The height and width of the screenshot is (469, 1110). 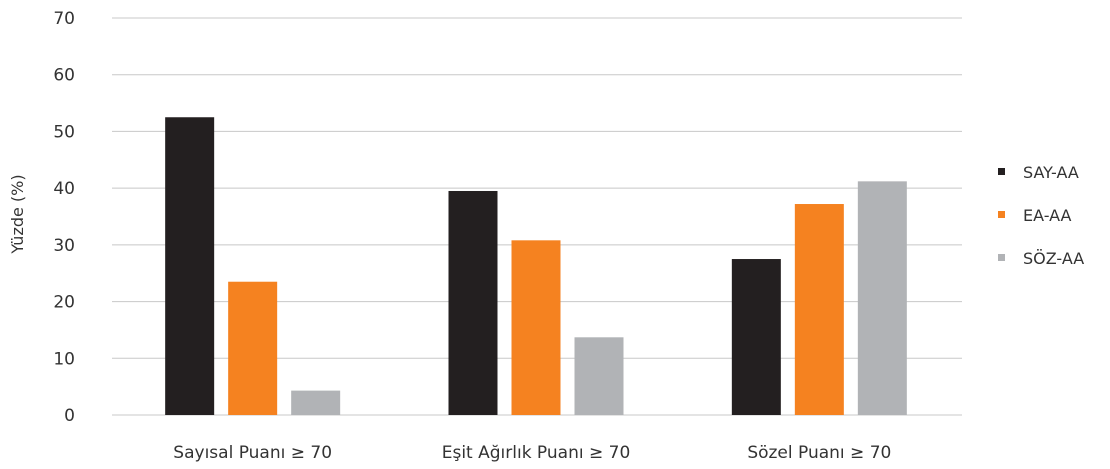 What do you see at coordinates (64, 359) in the screenshot?
I see `y-tick-label: 10` at bounding box center [64, 359].